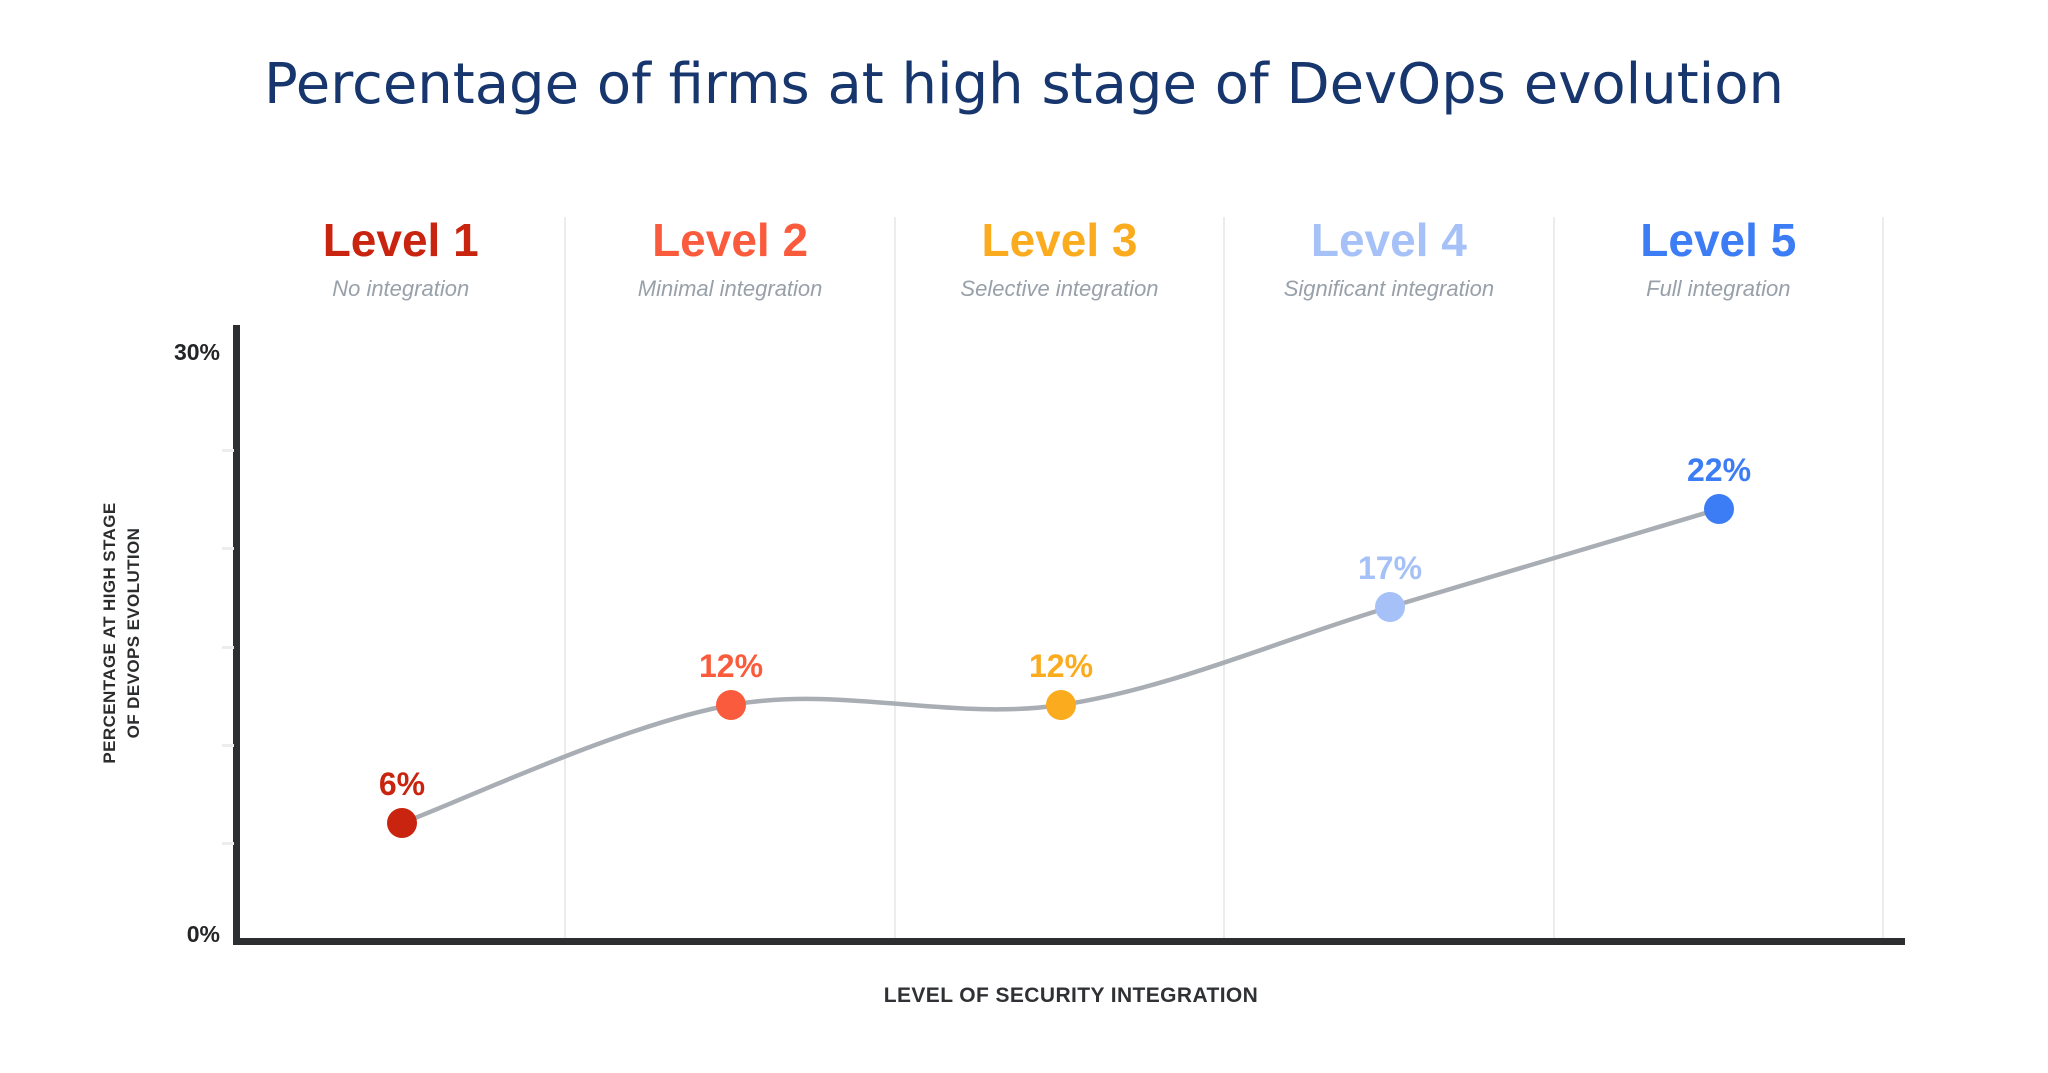  I want to click on level-subtitle-3: Selective integration, so click(1059, 288).